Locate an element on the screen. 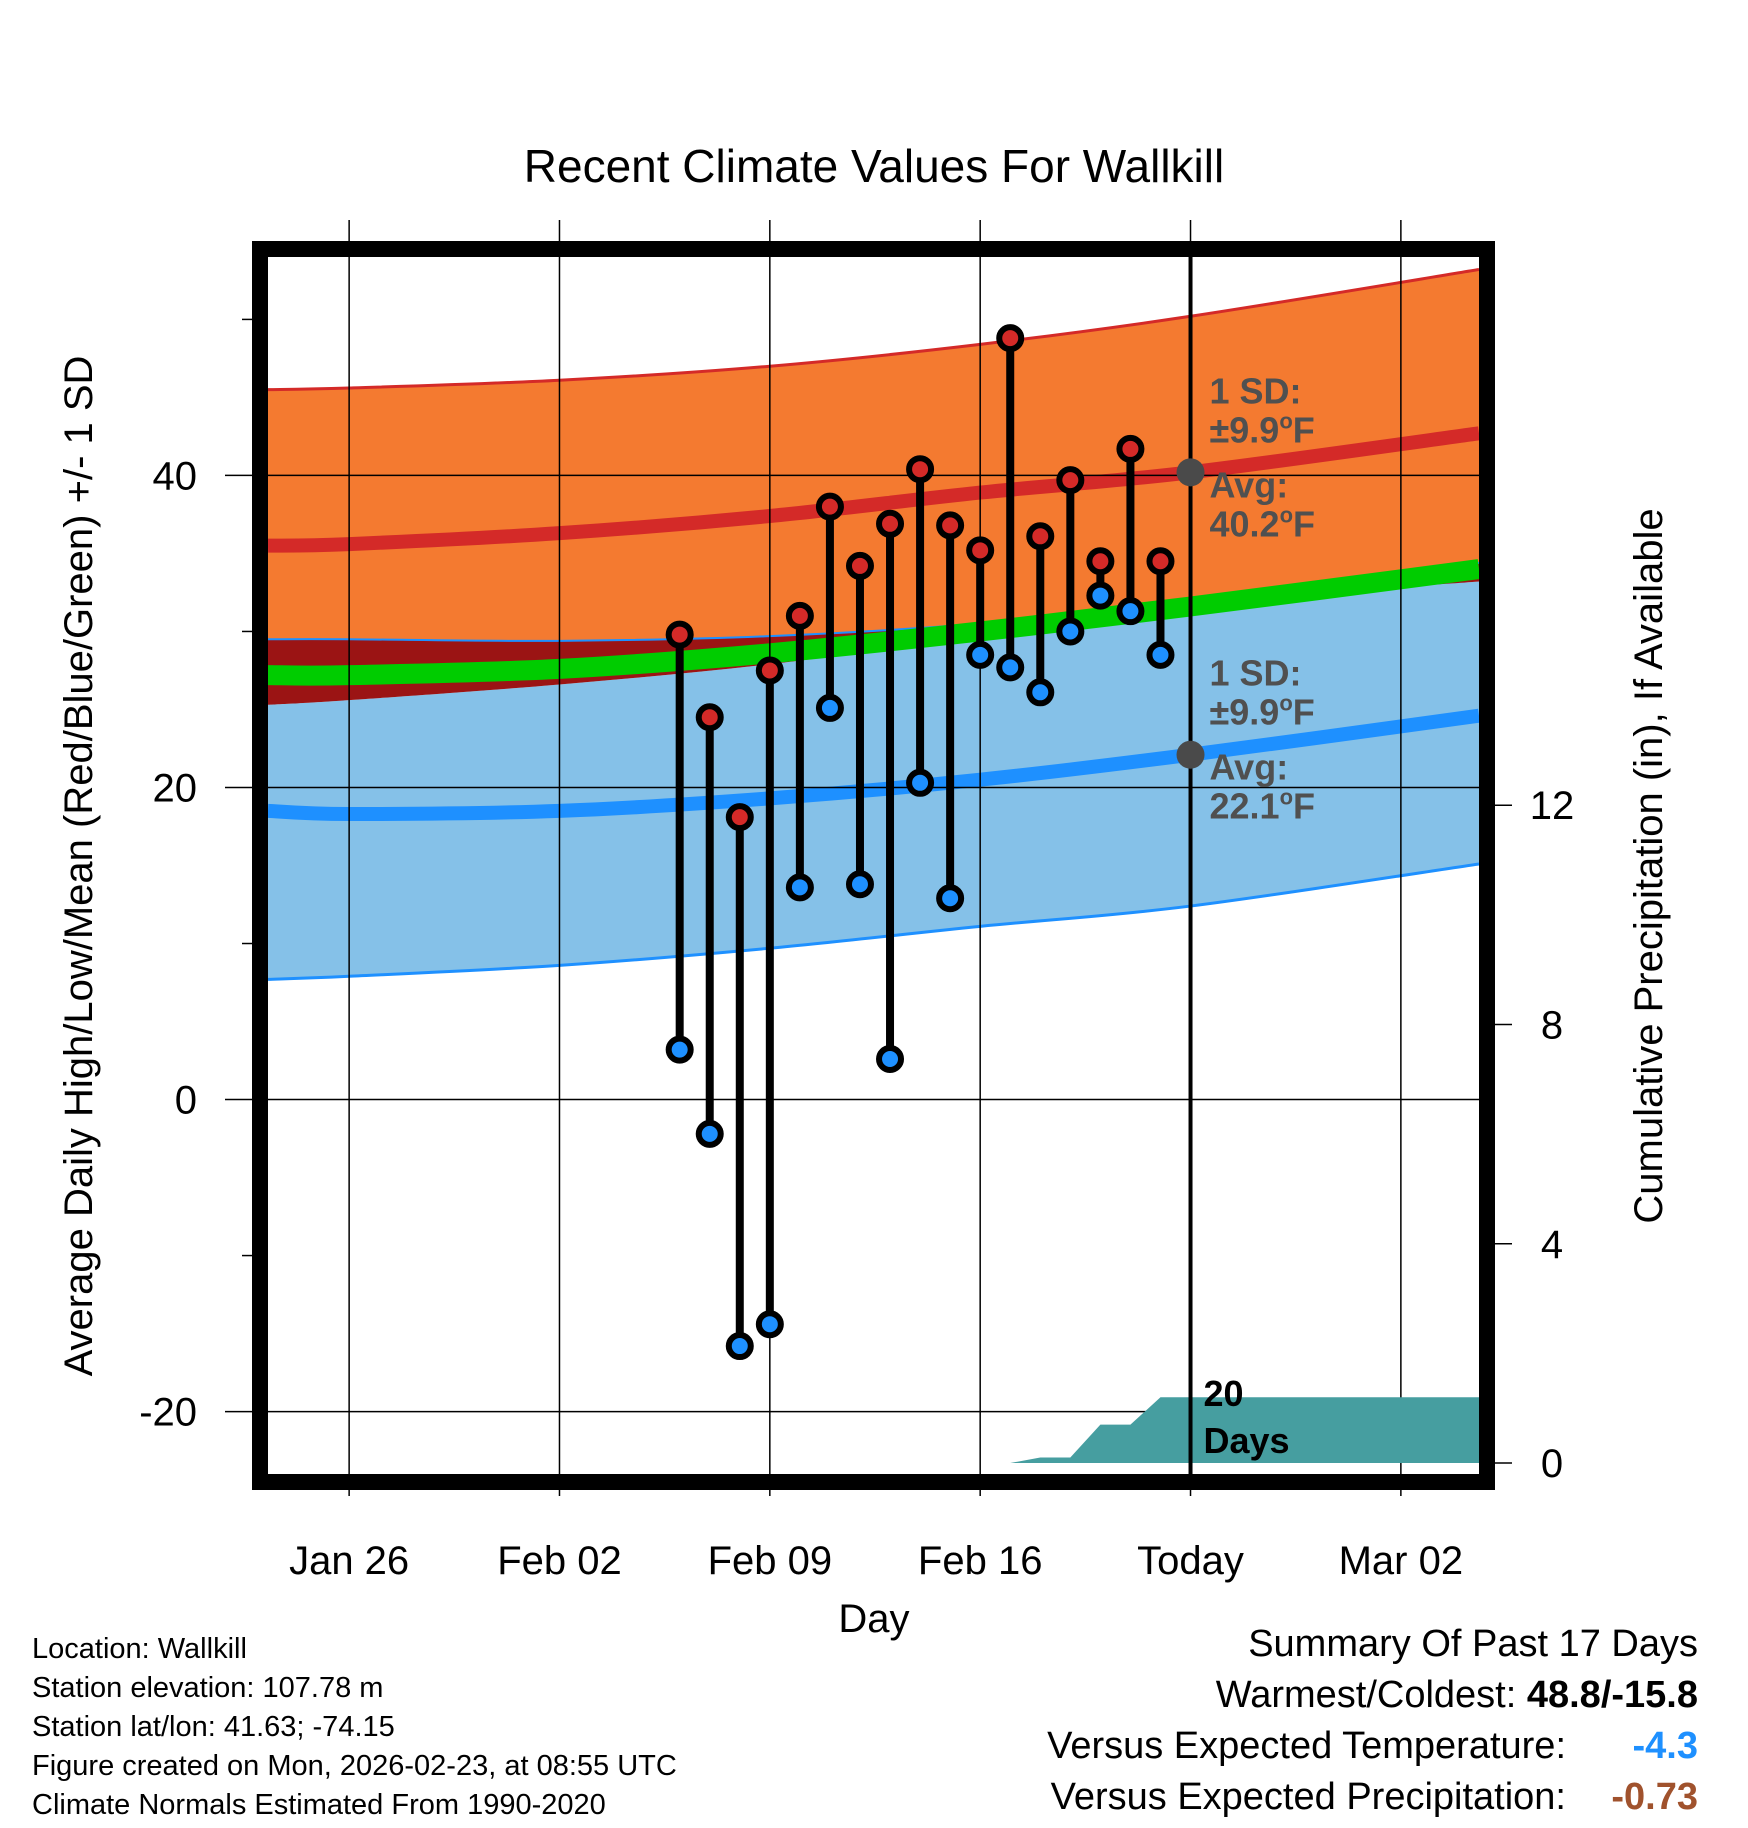 The height and width of the screenshot is (1828, 1748). y-tick-label: 40 is located at coordinates (175, 476).